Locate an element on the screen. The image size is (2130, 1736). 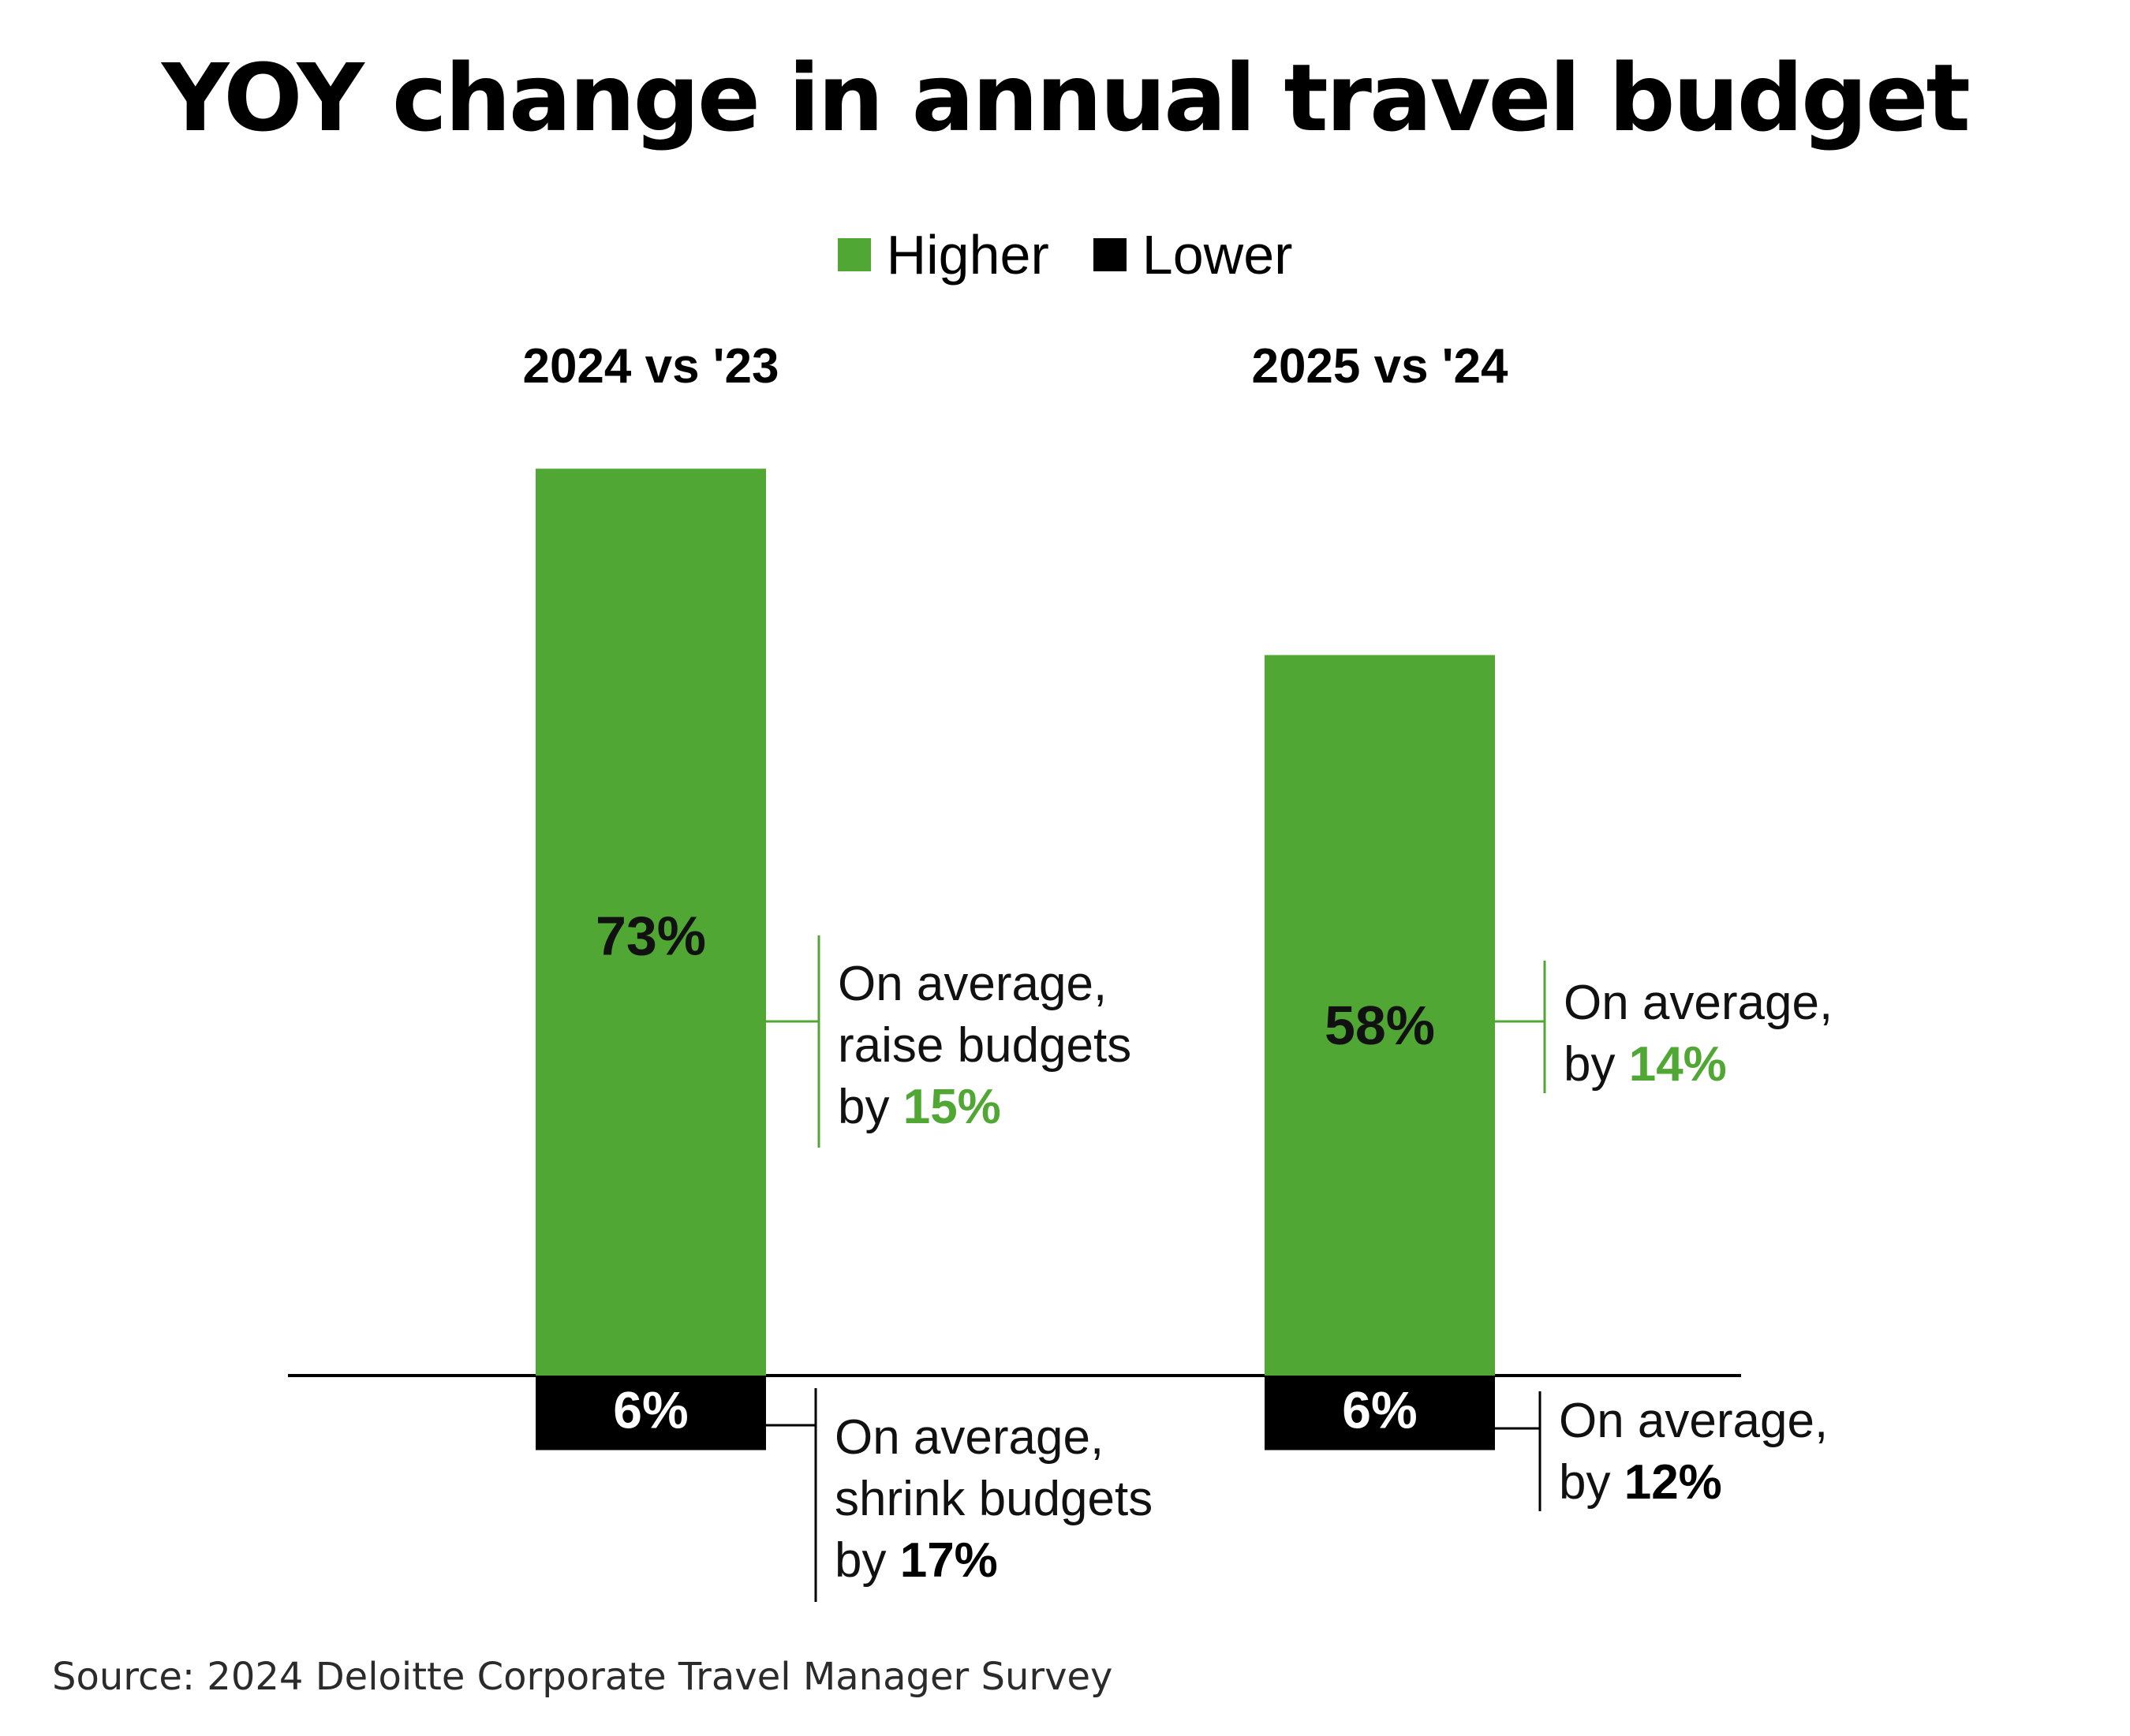
annotation-value: 17% is located at coordinates (949, 1560).